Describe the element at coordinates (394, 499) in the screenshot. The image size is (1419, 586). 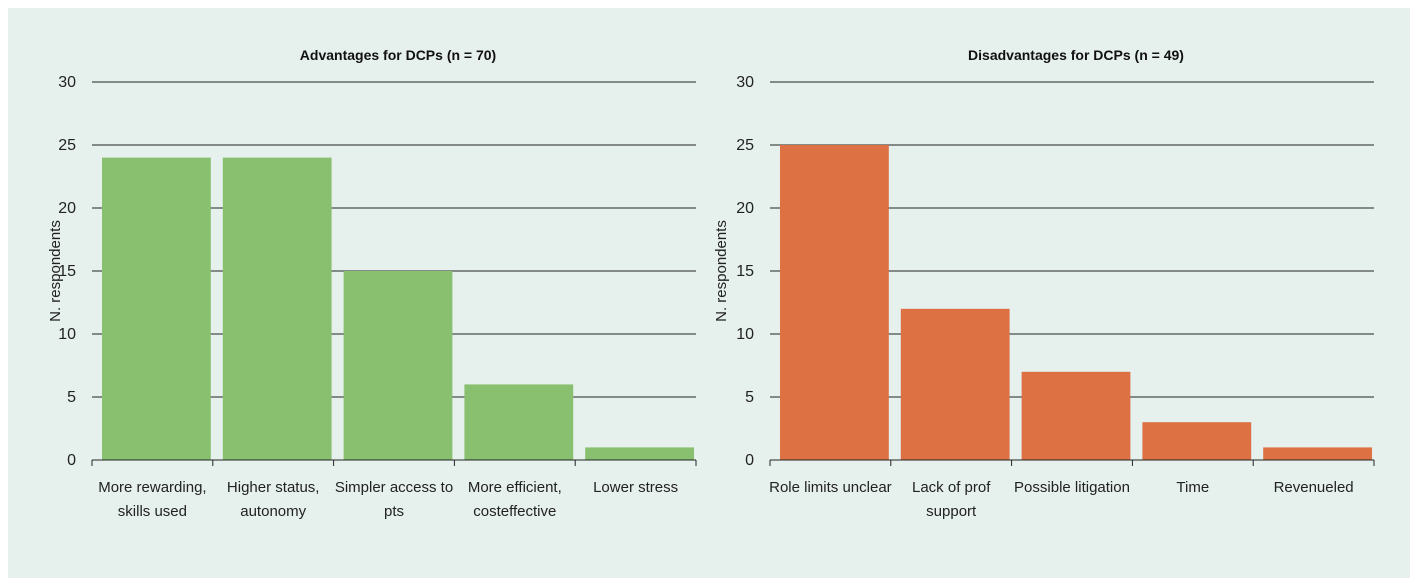
I see `x-category-label: Simpler access to pts` at that location.